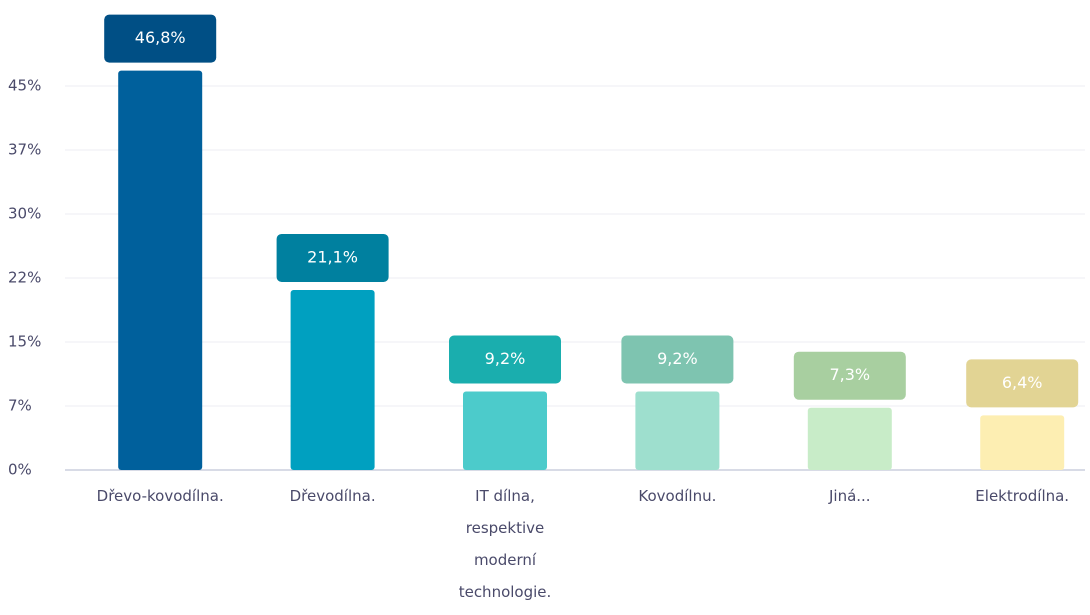 This screenshot has width=1090, height=615. What do you see at coordinates (332, 496) in the screenshot?
I see `x-tick-label: Dřevodílna.` at bounding box center [332, 496].